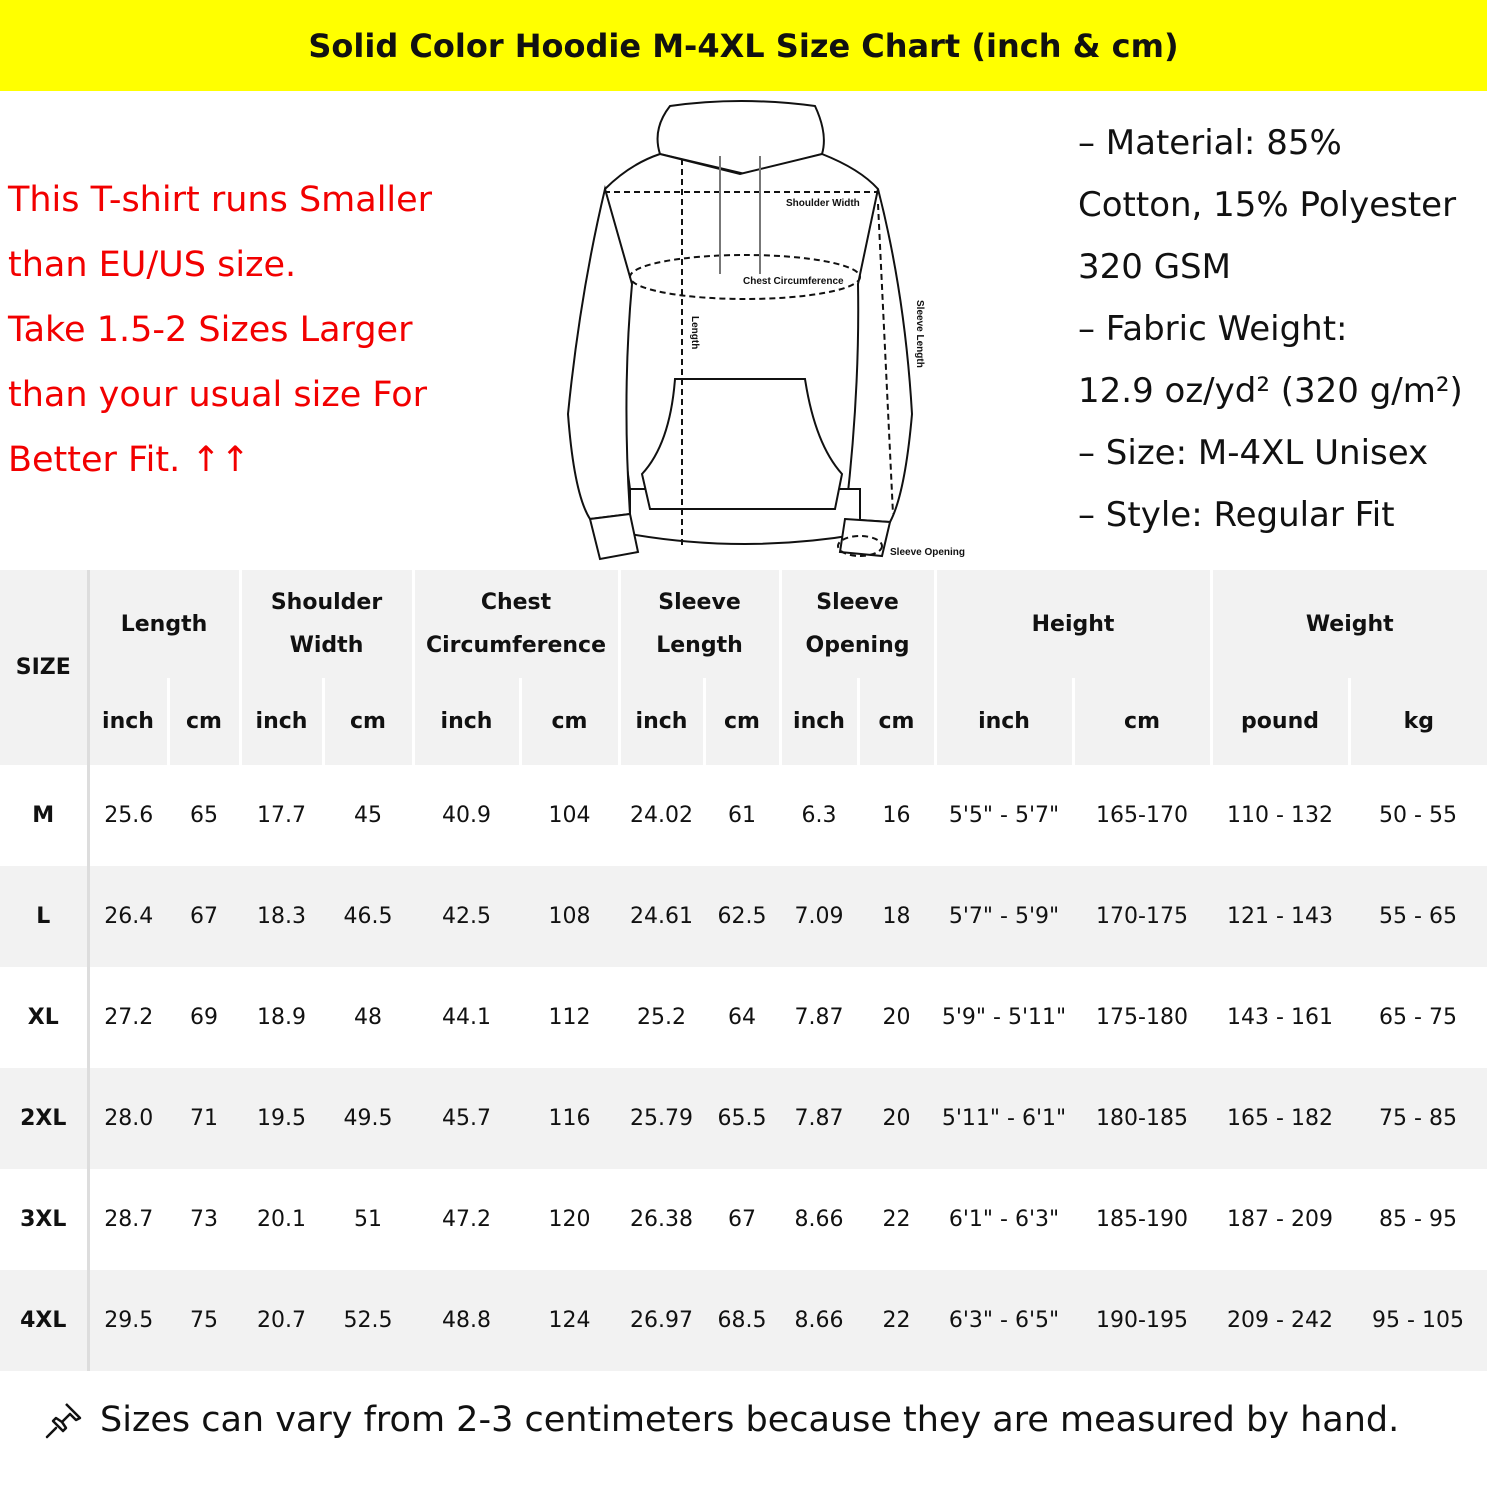 The width and height of the screenshot is (1487, 1491). Describe the element at coordinates (1142, 1320) in the screenshot. I see `table-cell: 190-195` at that location.